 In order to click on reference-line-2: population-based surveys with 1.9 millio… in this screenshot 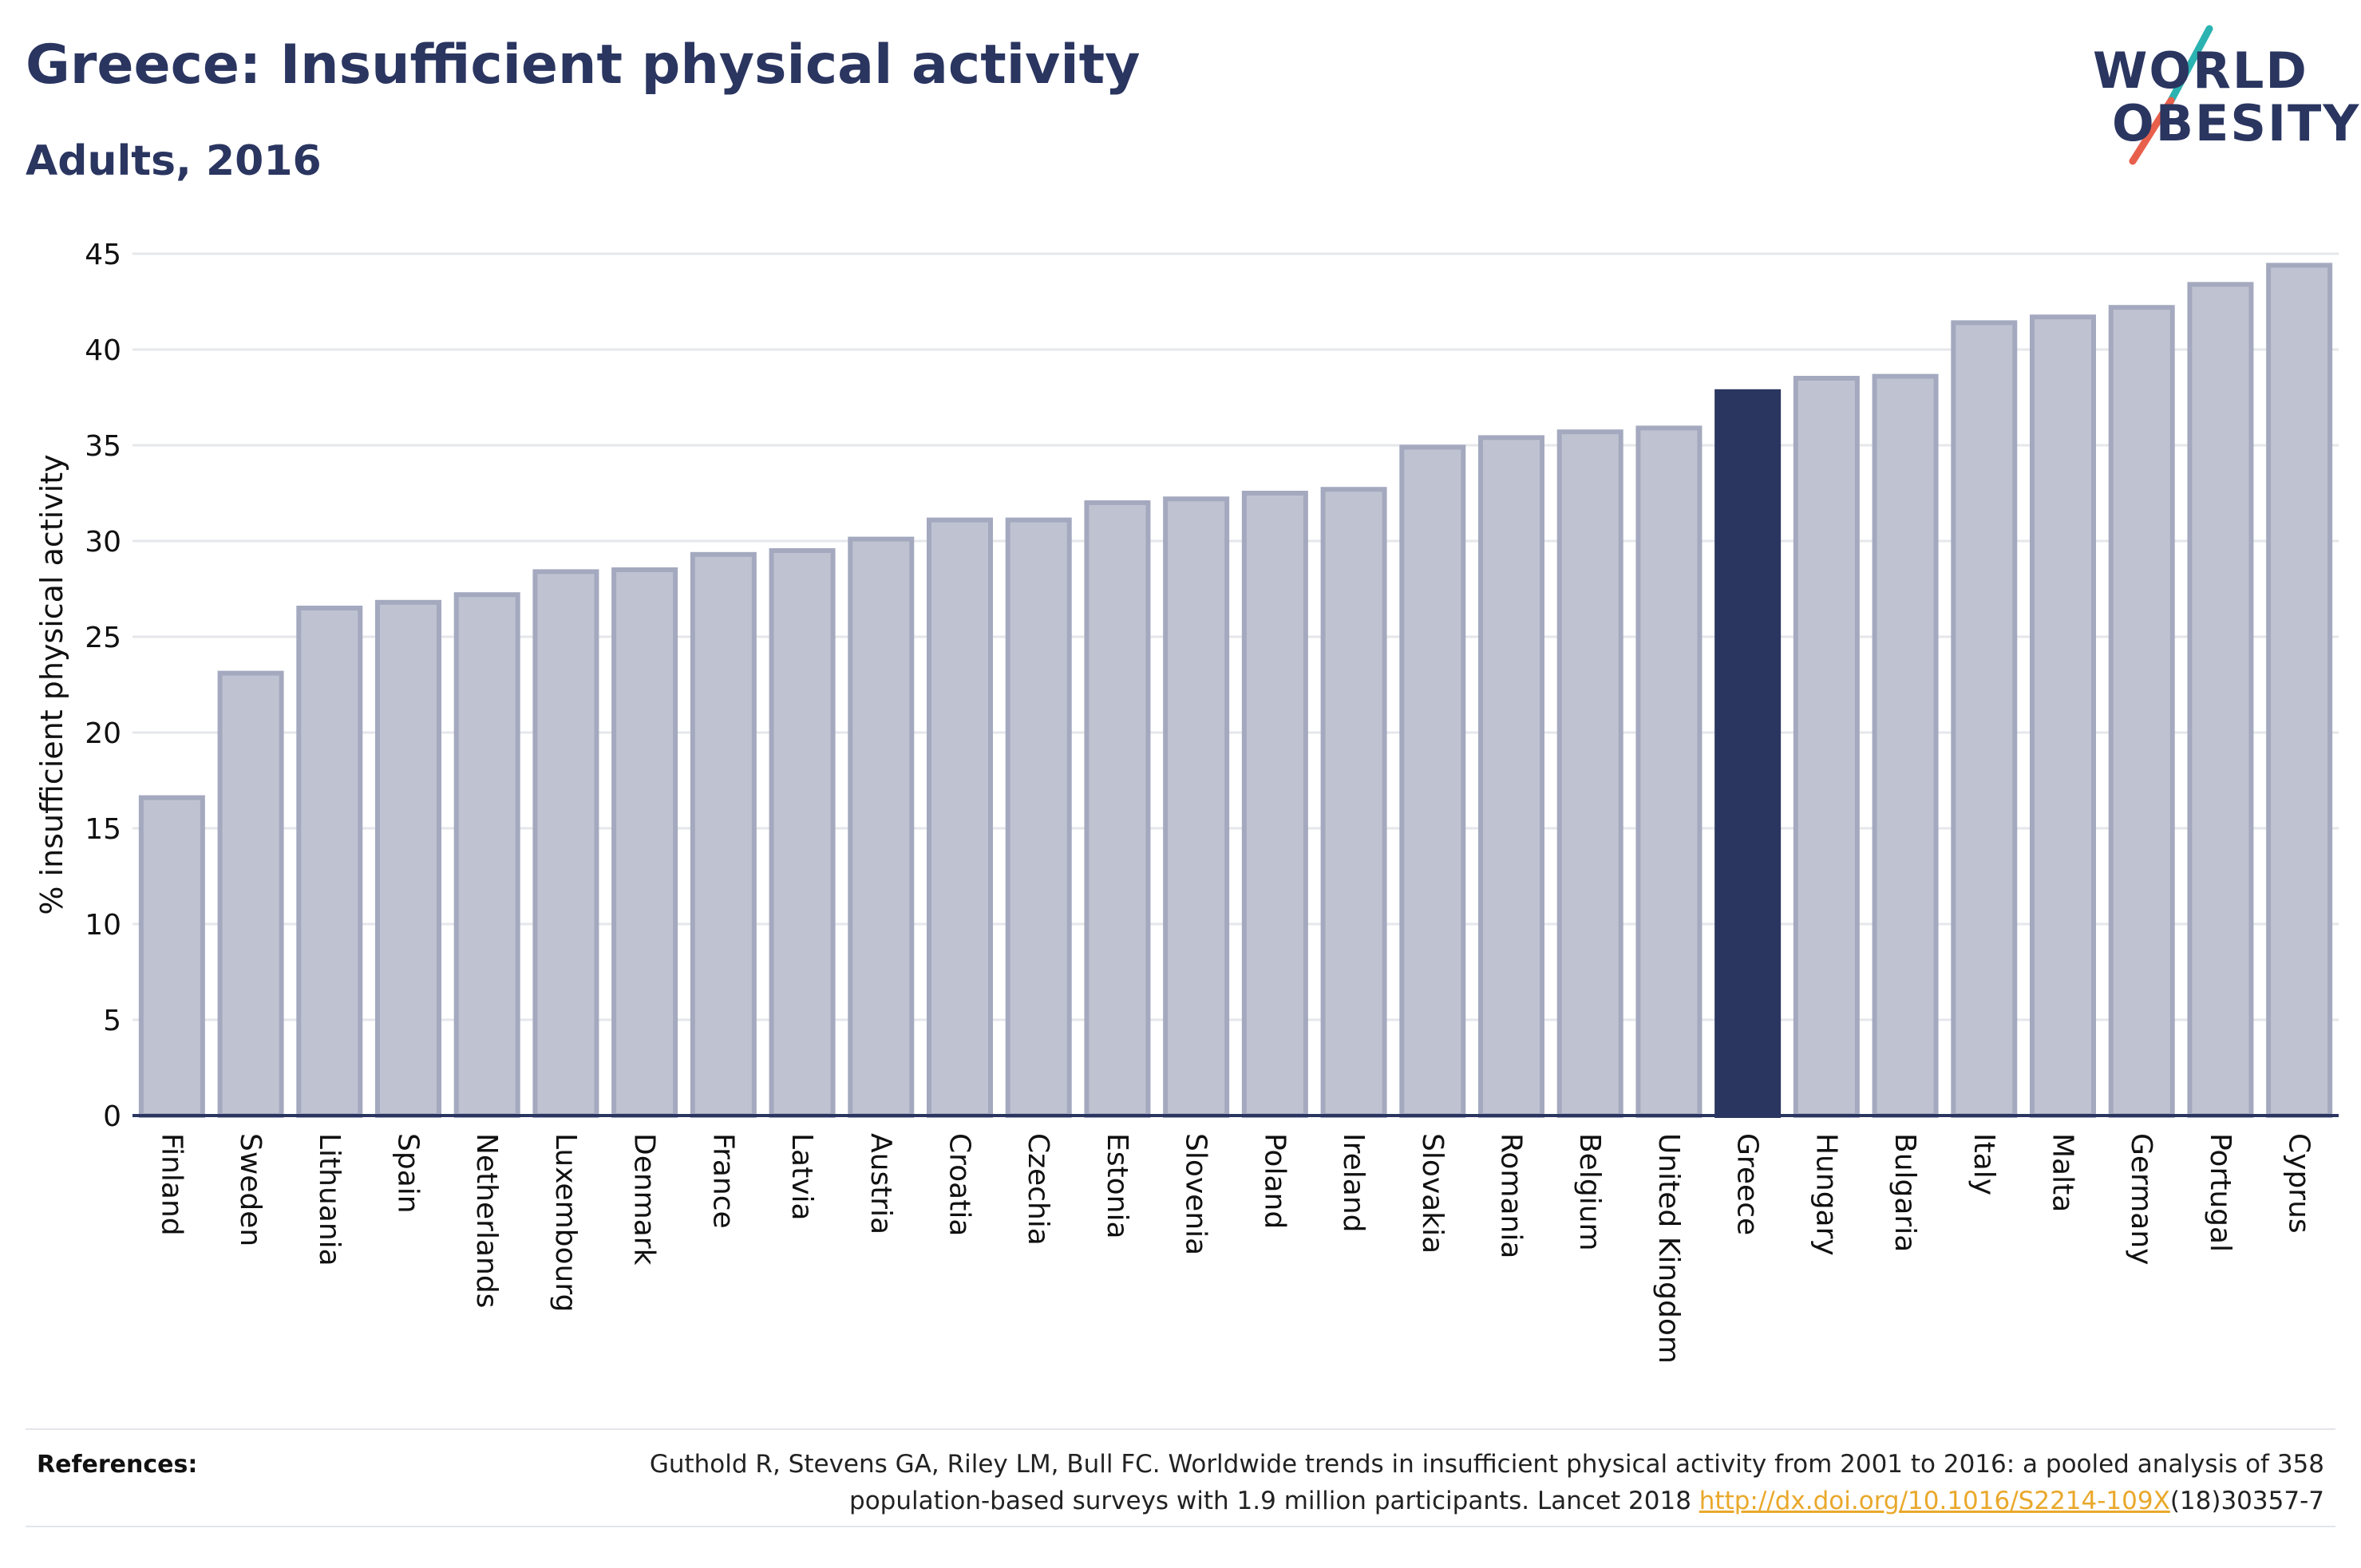, I will do `click(1274, 1501)`.